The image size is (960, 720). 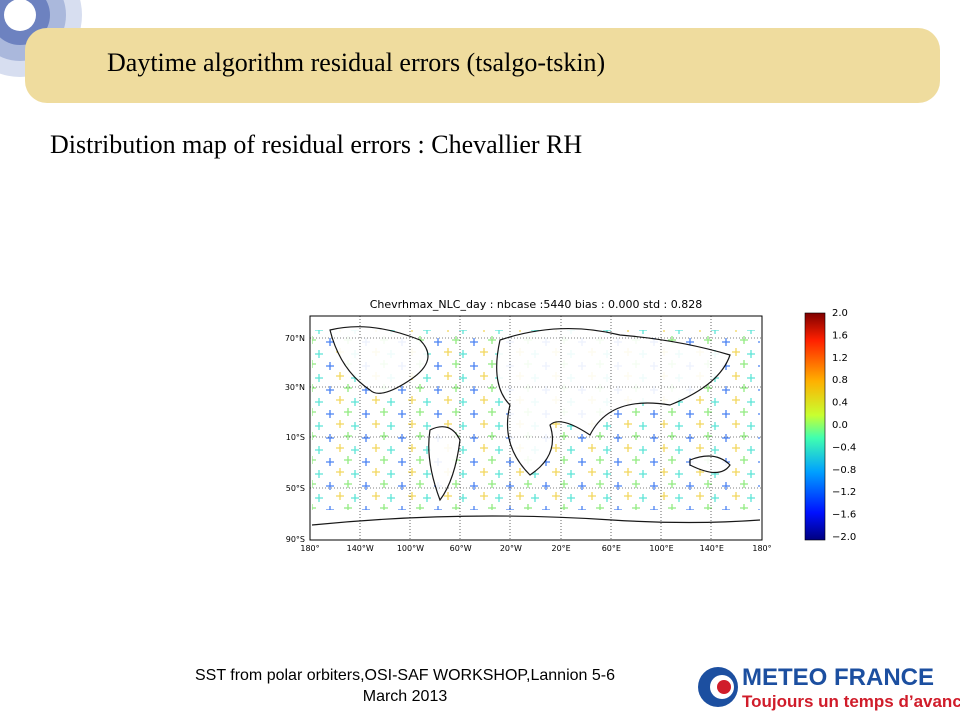 I want to click on colorbar-label: 0.8, so click(x=840, y=380).